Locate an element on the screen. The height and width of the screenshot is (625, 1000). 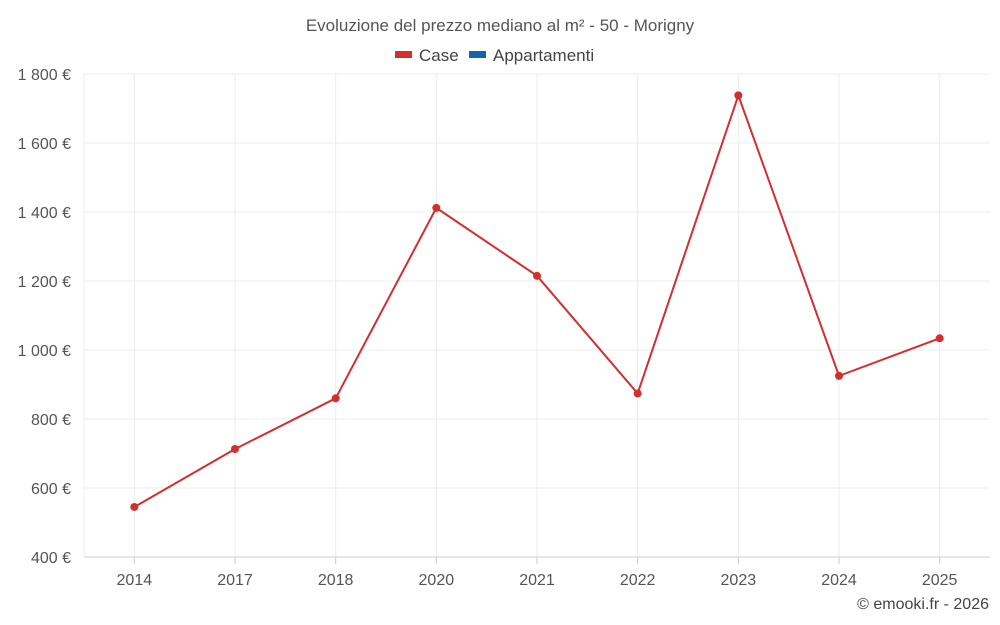
legend-item-case: Case is located at coordinates (427, 55).